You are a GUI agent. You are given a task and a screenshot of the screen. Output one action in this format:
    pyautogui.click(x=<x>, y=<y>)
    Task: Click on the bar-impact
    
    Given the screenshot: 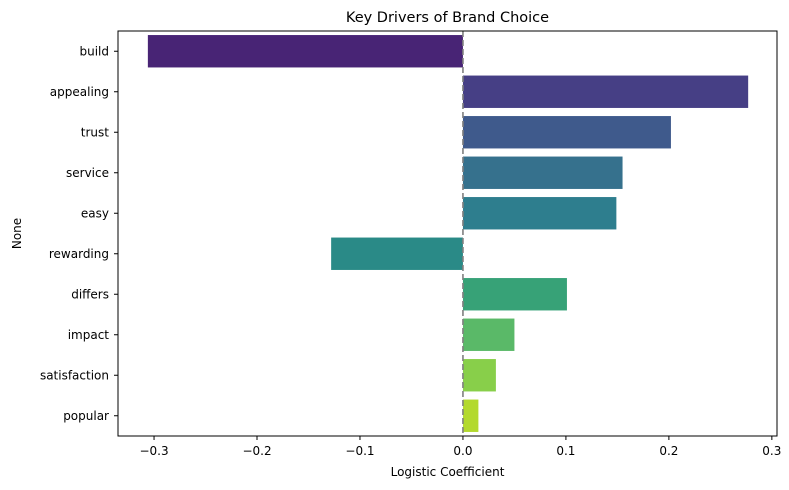 What is the action you would take?
    pyautogui.click(x=488, y=334)
    